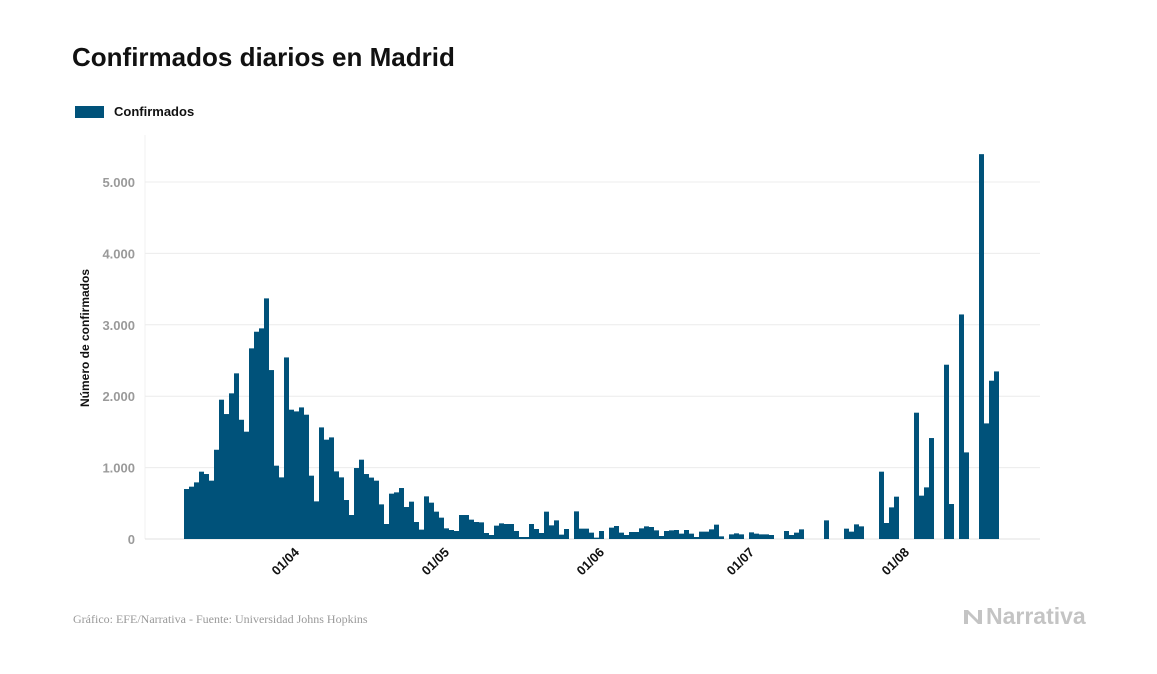 Image resolution: width=1157 pixels, height=674 pixels. I want to click on x-tick-label: 01/08, so click(896, 562).